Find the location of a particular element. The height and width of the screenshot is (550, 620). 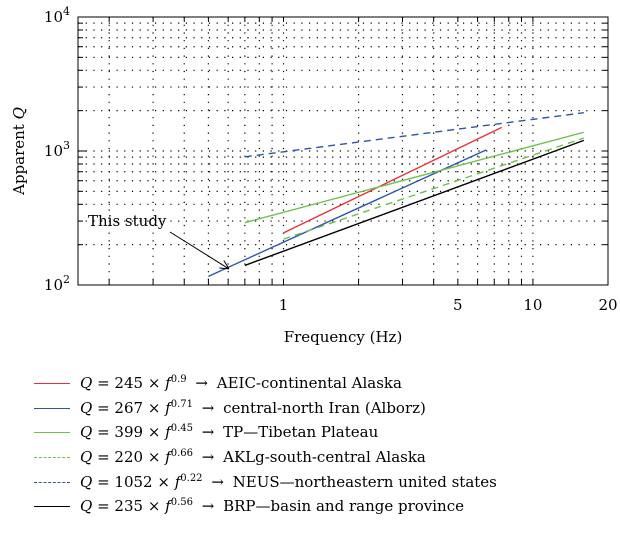

legend-coefficient: 245 is located at coordinates (129, 383).